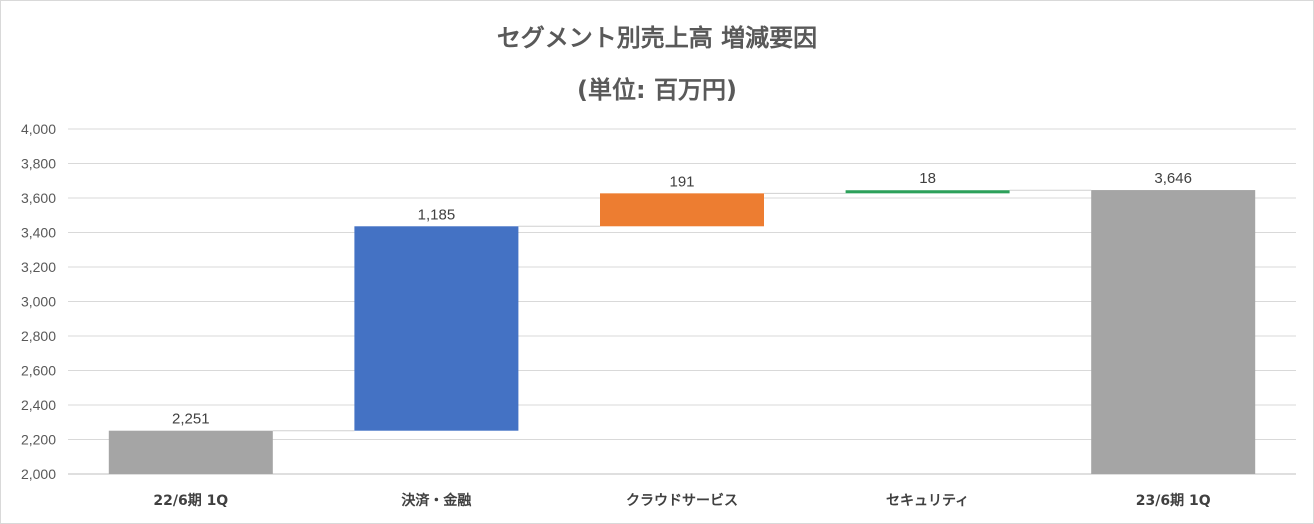 This screenshot has height=524, width=1314. I want to click on y-tick-label: 3,400, so click(38, 233).